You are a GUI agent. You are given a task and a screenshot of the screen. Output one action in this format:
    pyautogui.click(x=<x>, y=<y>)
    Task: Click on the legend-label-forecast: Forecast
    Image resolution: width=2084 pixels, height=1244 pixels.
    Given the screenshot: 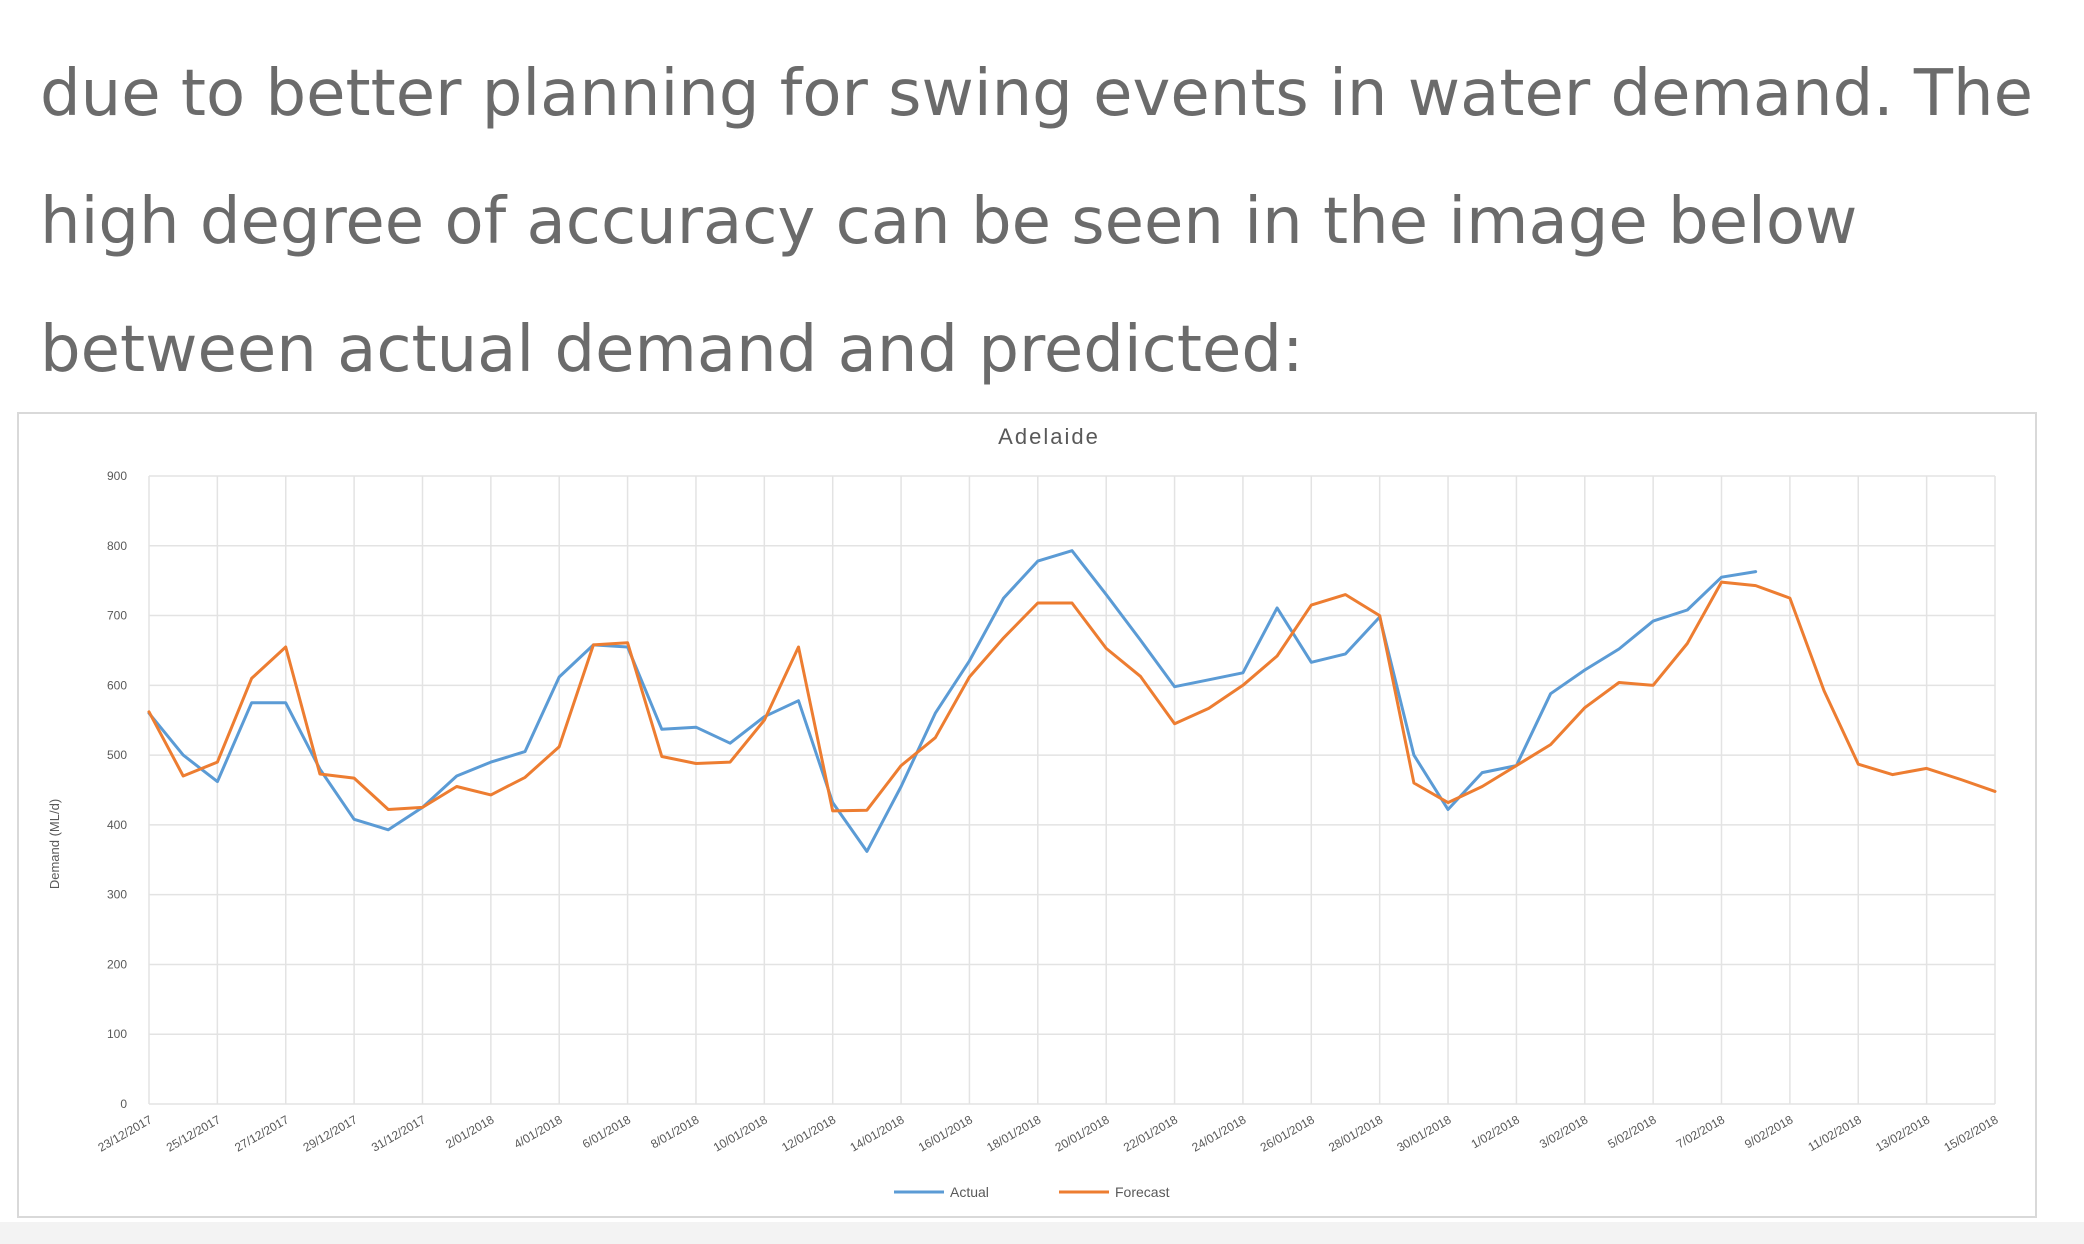 What is the action you would take?
    pyautogui.click(x=1142, y=1192)
    